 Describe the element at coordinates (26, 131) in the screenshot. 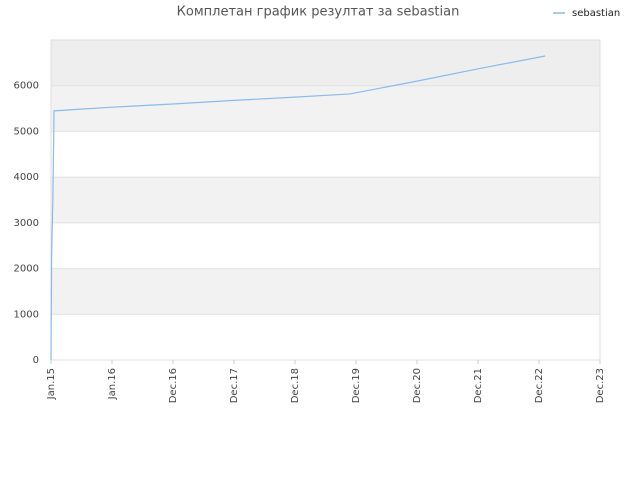

I see `y-tick-label: 5000` at that location.